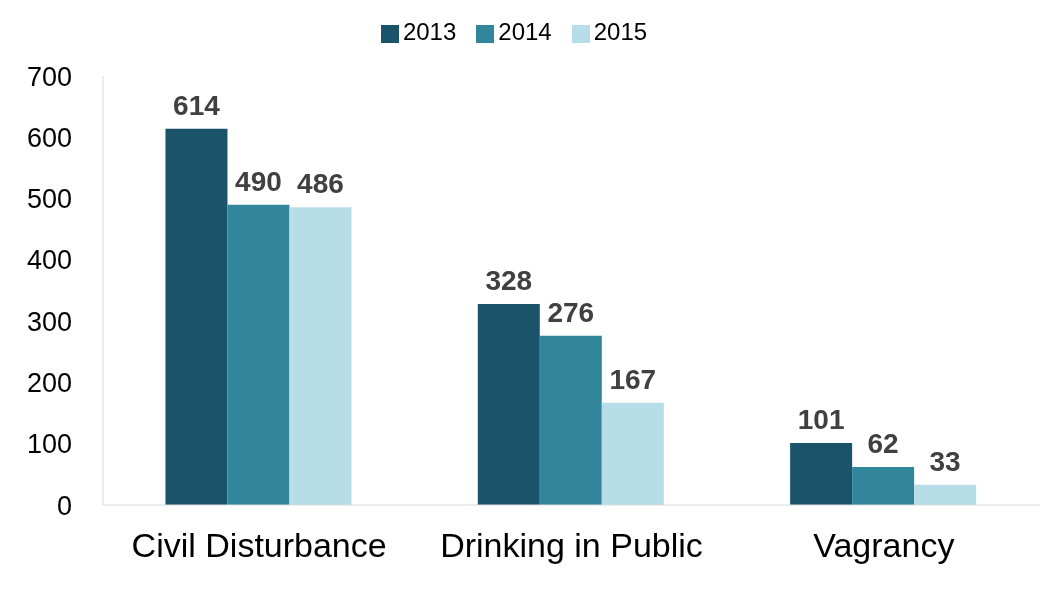 The width and height of the screenshot is (1053, 593). Describe the element at coordinates (945, 461) in the screenshot. I see `data-label: 33` at that location.